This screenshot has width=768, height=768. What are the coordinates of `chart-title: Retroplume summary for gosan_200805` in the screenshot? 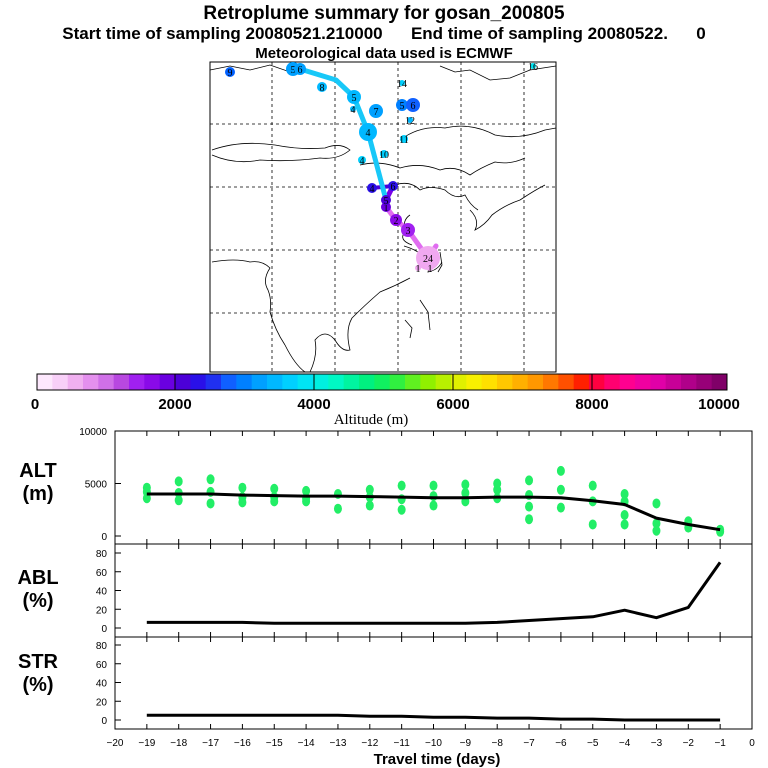 It's located at (384, 13).